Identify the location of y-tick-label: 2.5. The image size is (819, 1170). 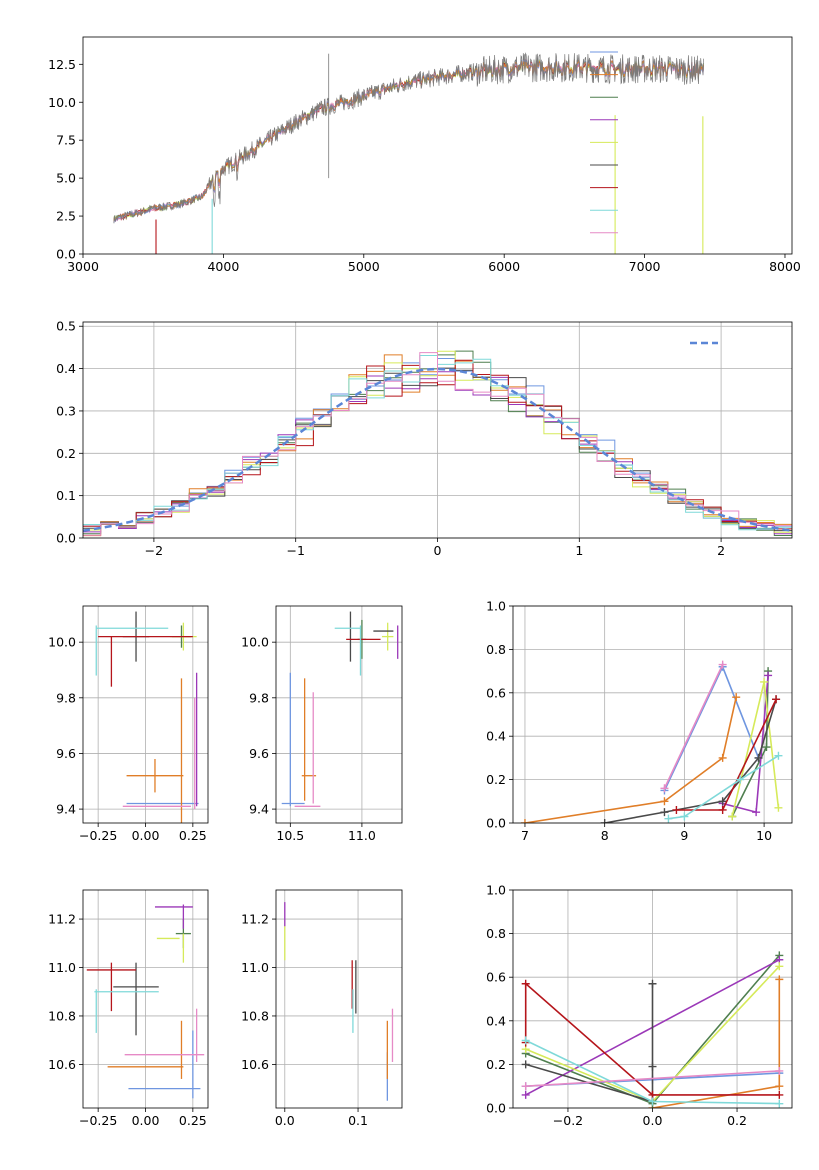
(66, 216).